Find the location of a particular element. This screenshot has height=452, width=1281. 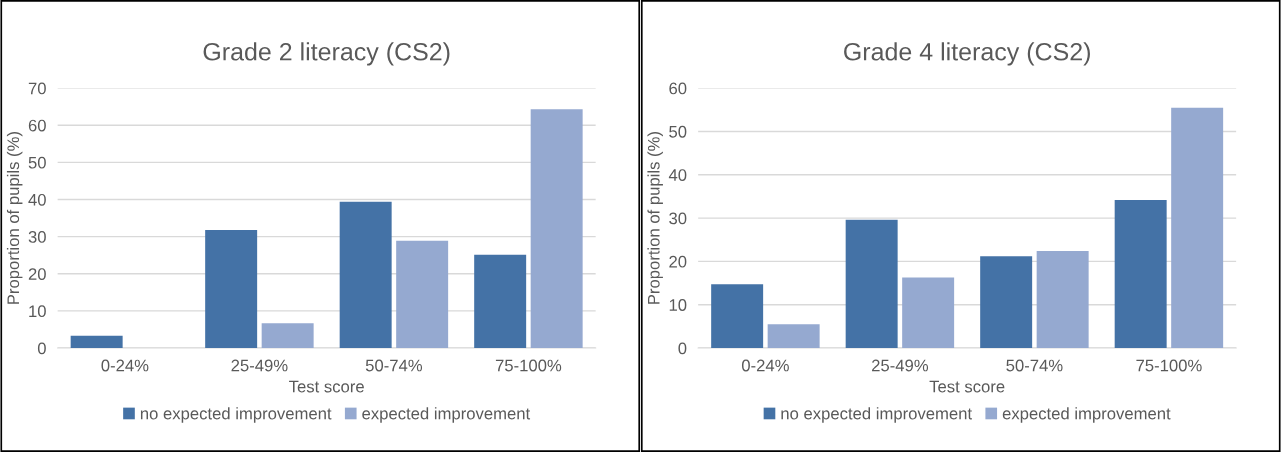

chart-title: Grade 2 literacy (CS2) is located at coordinates (326, 54).